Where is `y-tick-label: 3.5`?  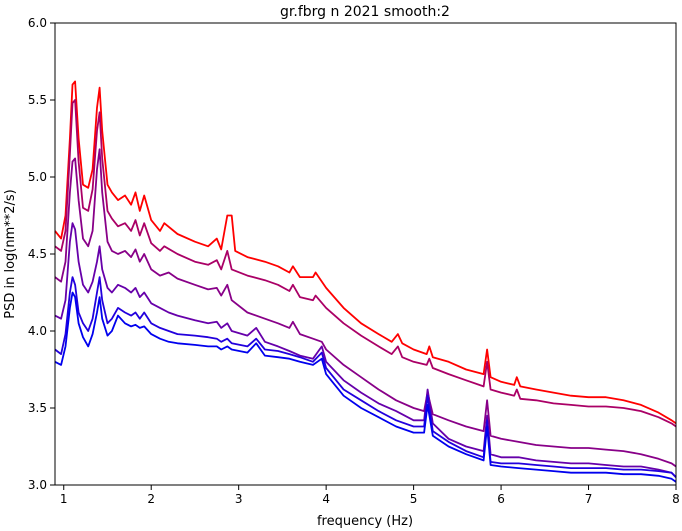
y-tick-label: 3.5 is located at coordinates (37, 408).